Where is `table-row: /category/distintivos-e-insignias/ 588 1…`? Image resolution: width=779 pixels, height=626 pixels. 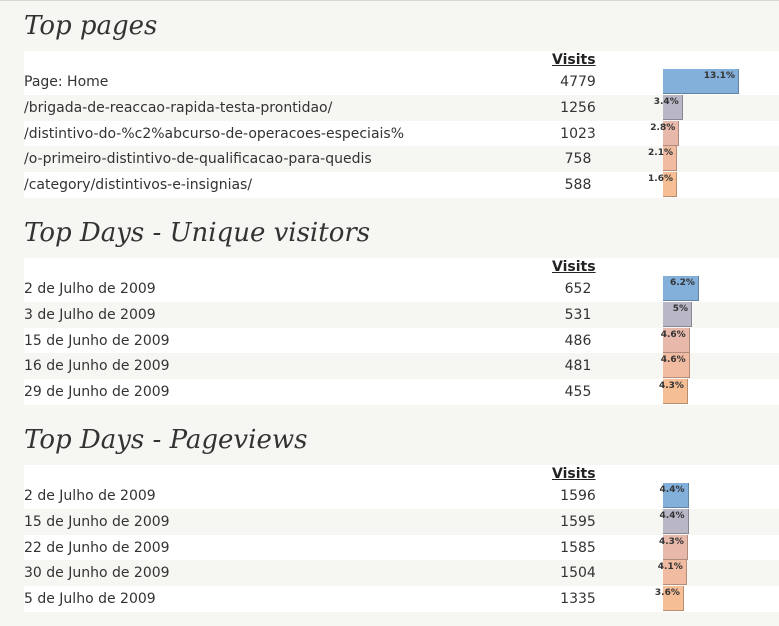 table-row: /category/distintivos-e-insignias/ 588 1… is located at coordinates (389, 185).